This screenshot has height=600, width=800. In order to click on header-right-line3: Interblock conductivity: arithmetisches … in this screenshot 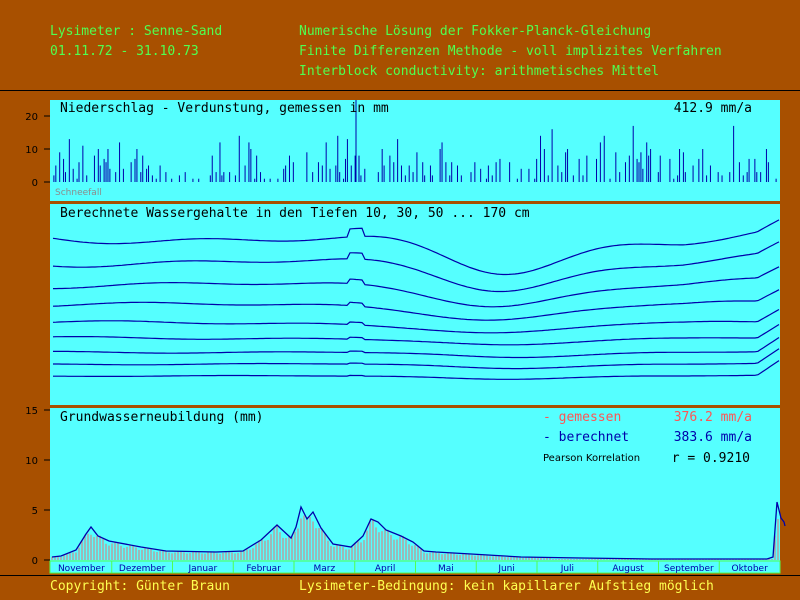, I will do `click(479, 71)`.